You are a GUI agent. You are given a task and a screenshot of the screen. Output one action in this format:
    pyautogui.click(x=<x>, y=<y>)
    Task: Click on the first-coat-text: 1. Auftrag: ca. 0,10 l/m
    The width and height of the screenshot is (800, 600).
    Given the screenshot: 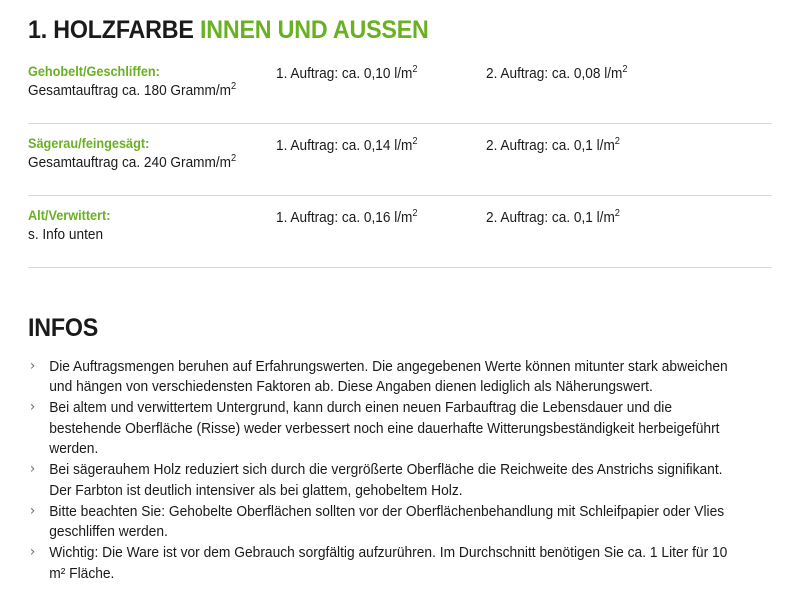 What is the action you would take?
    pyautogui.click(x=344, y=73)
    